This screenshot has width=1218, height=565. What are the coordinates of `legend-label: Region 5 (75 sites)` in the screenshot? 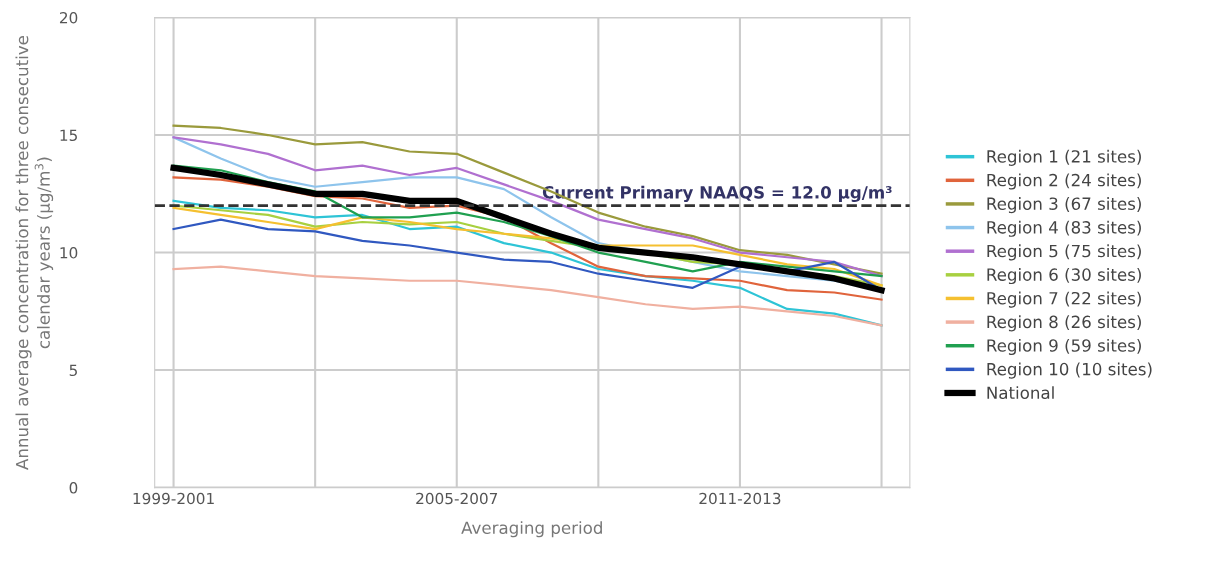 It's located at (1064, 252).